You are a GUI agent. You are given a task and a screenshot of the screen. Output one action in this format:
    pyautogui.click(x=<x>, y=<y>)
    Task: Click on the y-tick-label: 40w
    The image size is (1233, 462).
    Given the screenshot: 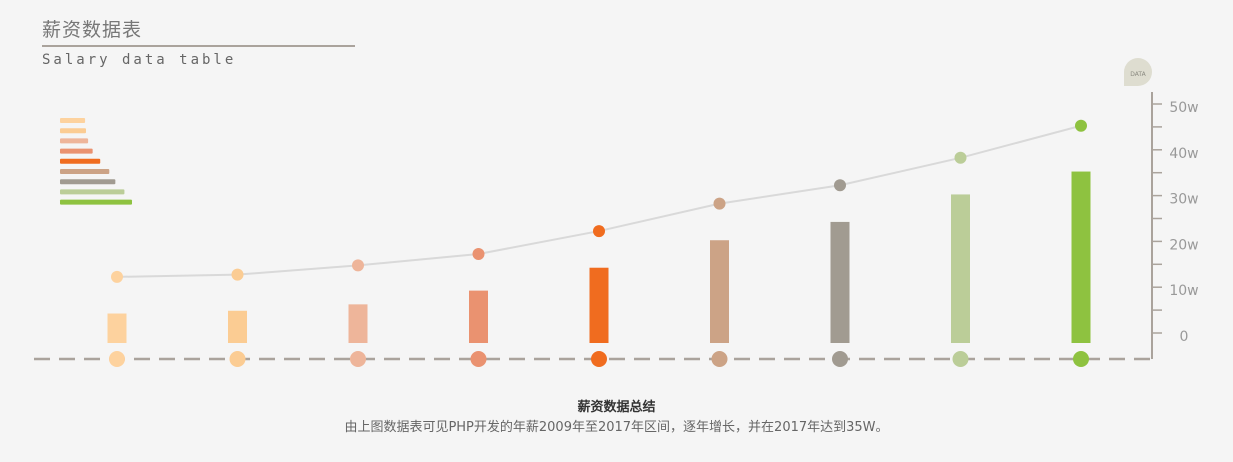 What is the action you would take?
    pyautogui.click(x=1183, y=154)
    